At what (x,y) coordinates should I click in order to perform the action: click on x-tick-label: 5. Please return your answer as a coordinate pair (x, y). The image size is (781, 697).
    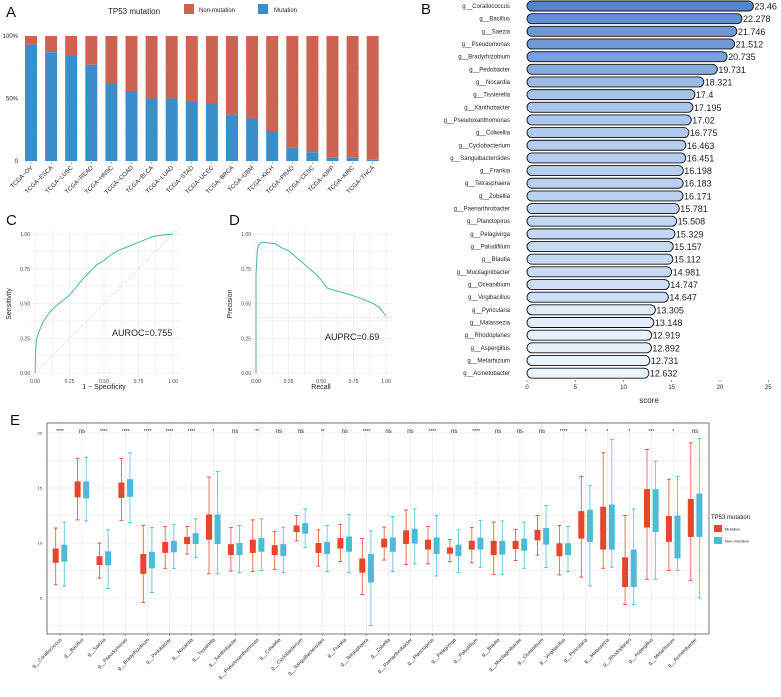
    Looking at the image, I should click on (576, 388).